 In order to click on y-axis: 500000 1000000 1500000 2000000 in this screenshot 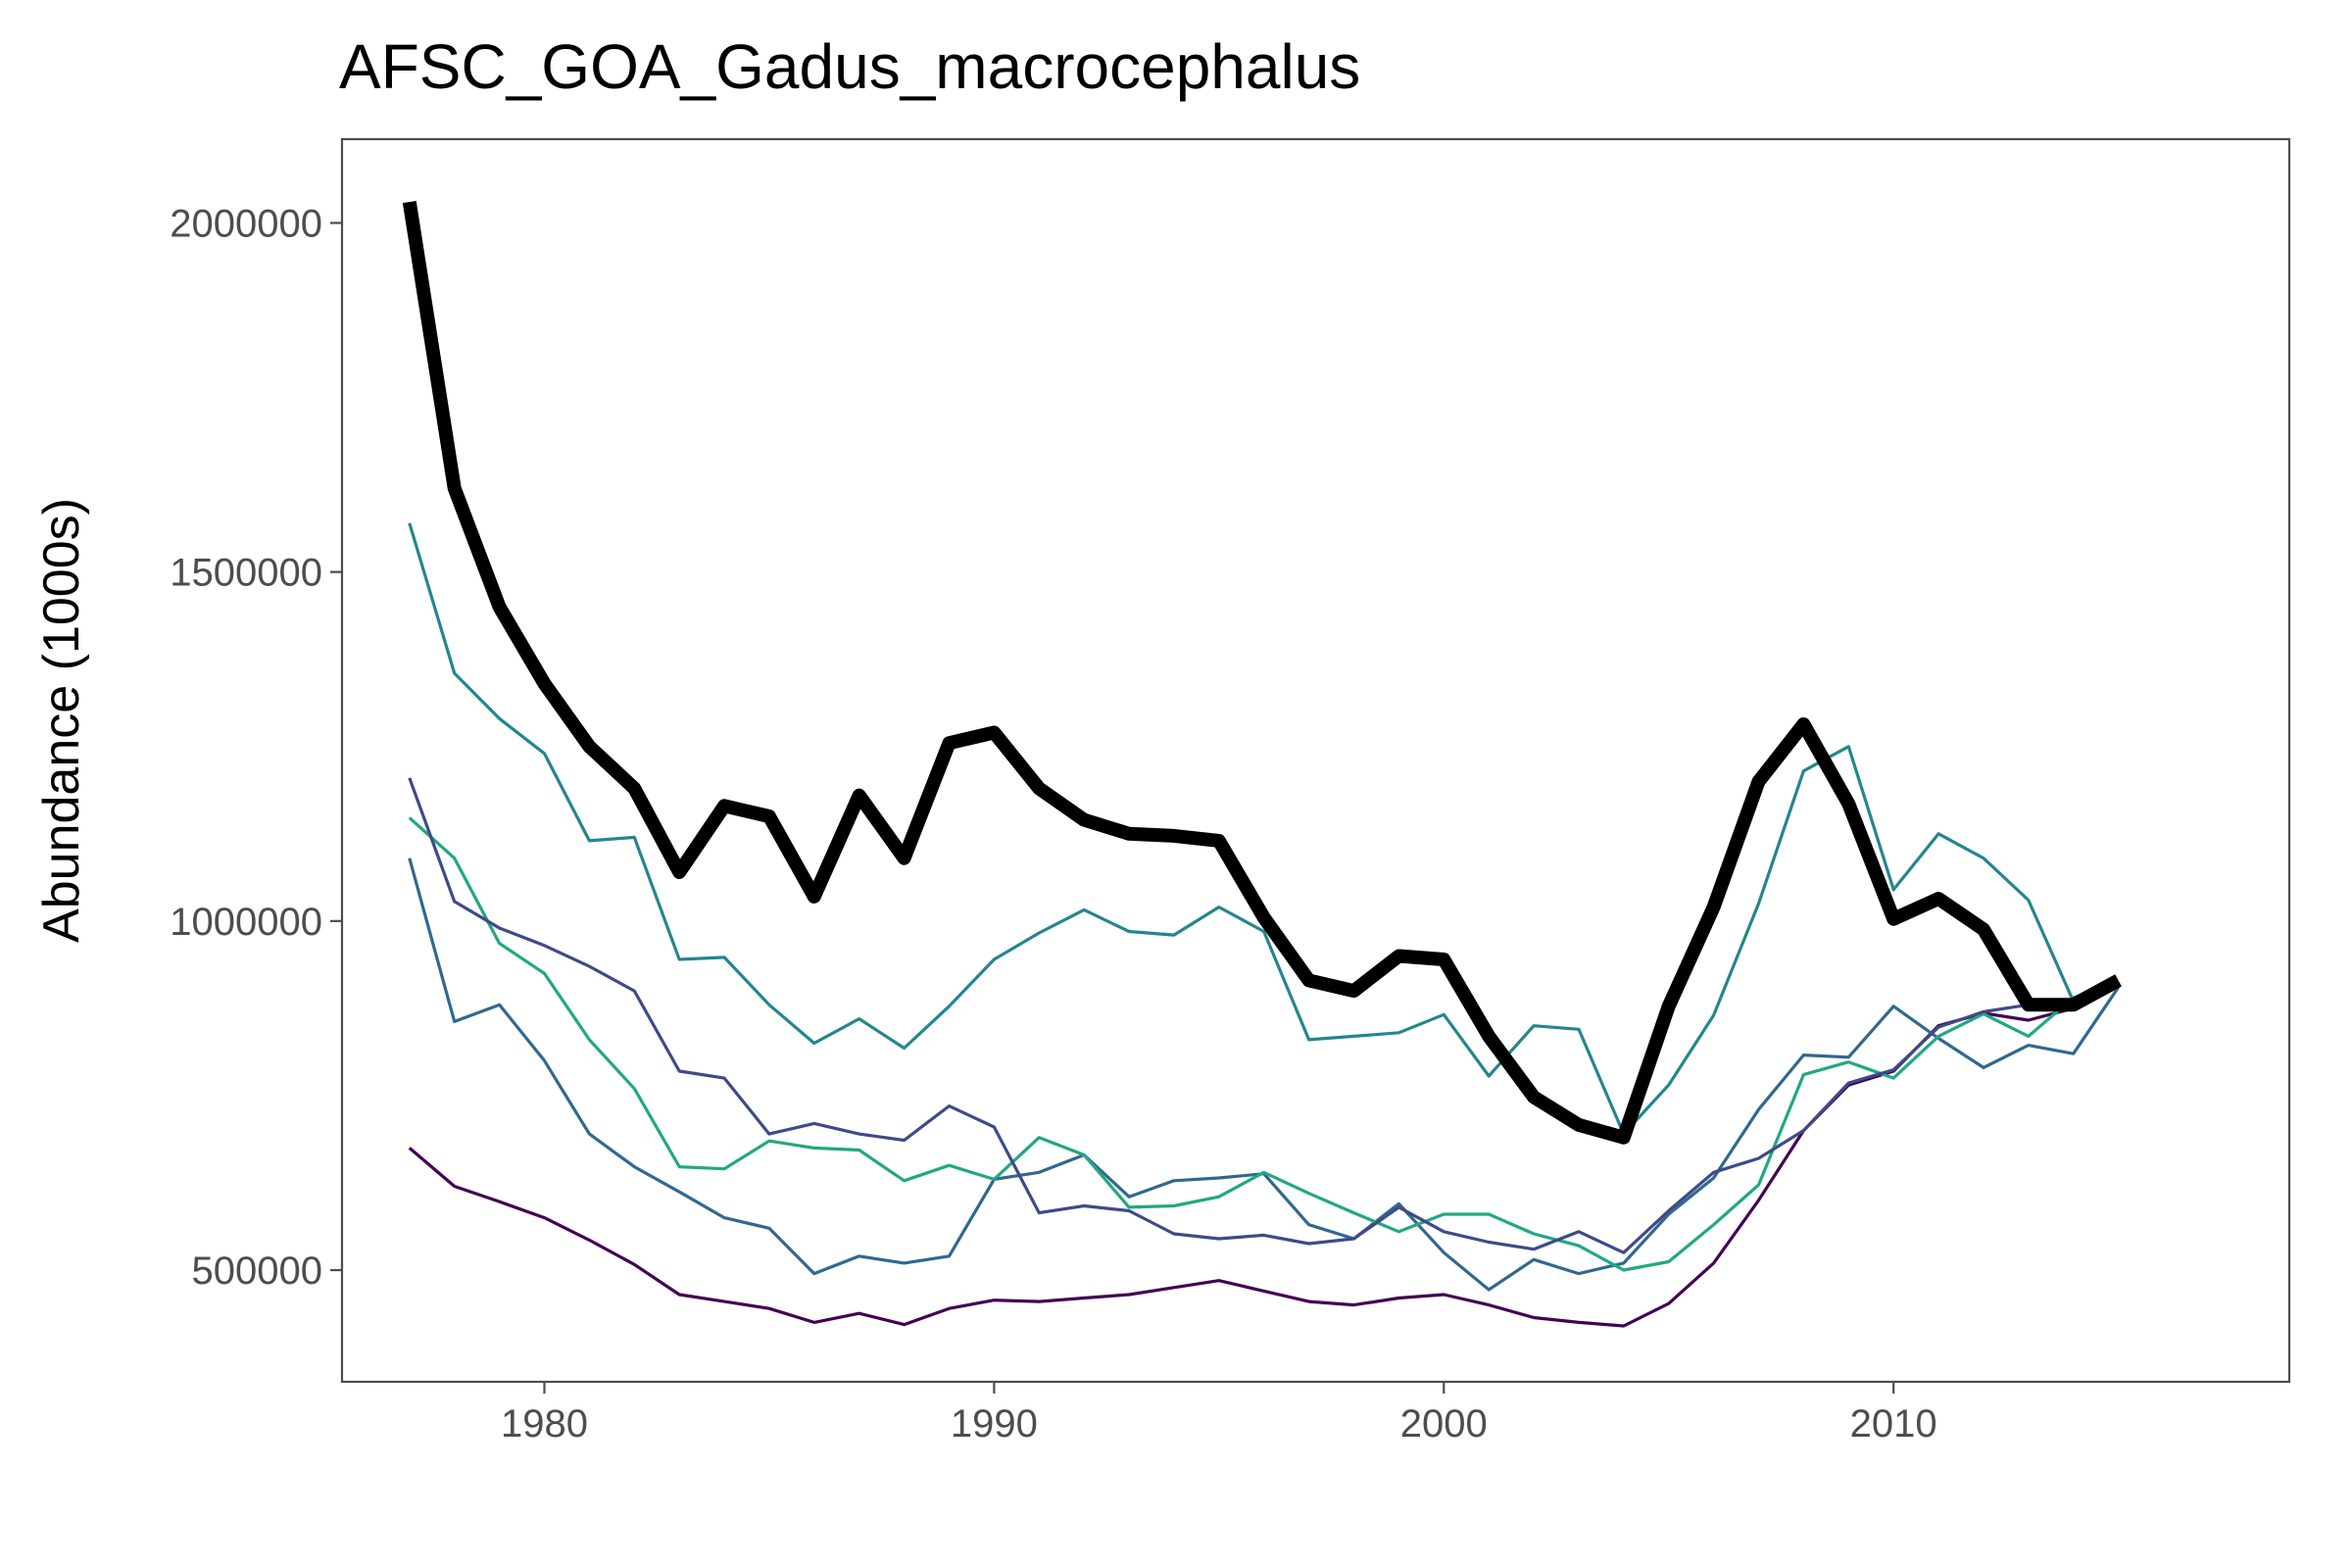, I will do `click(256, 747)`.